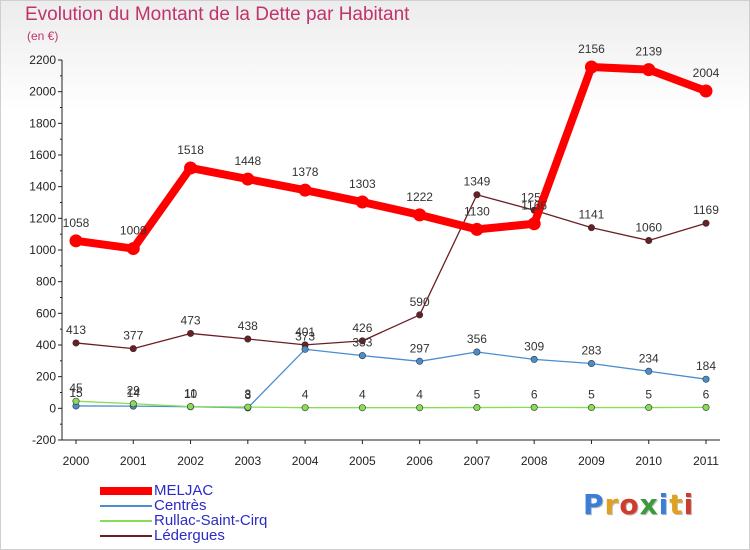  I want to click on y-tick-label: 2000, so click(42, 92).